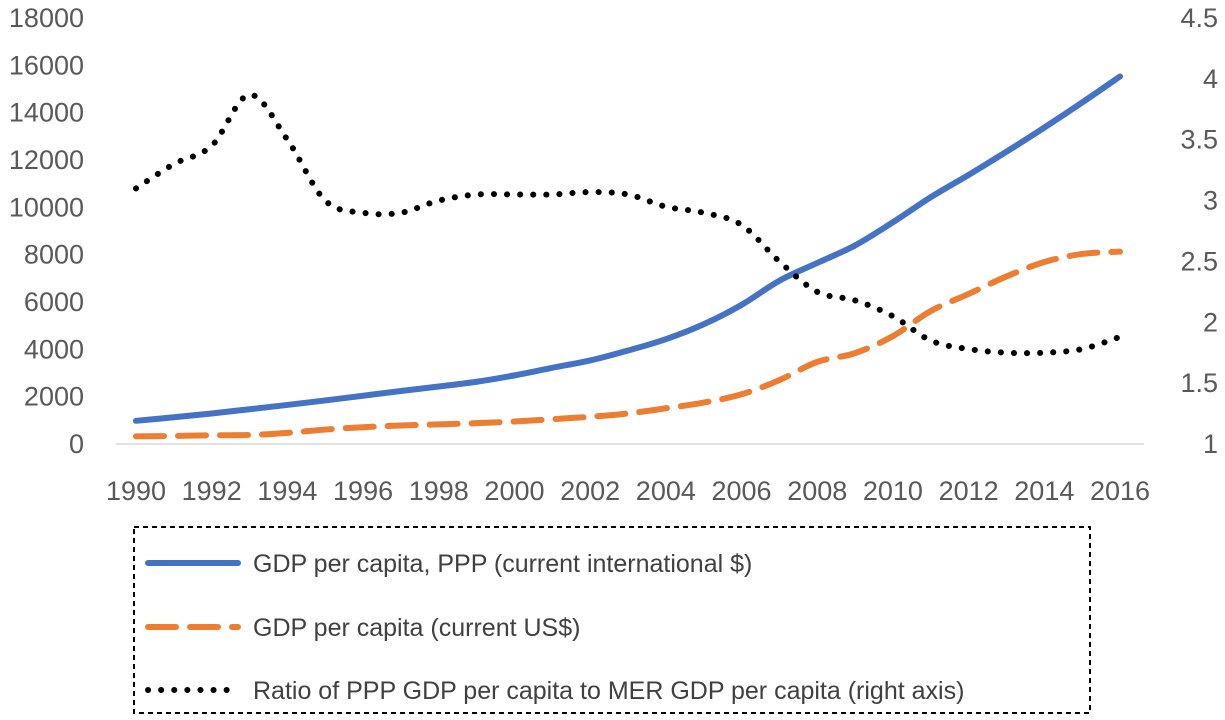 Image resolution: width=1225 pixels, height=720 pixels. Describe the element at coordinates (1199, 383) in the screenshot. I see `y-right-tick-label: 1.5` at that location.